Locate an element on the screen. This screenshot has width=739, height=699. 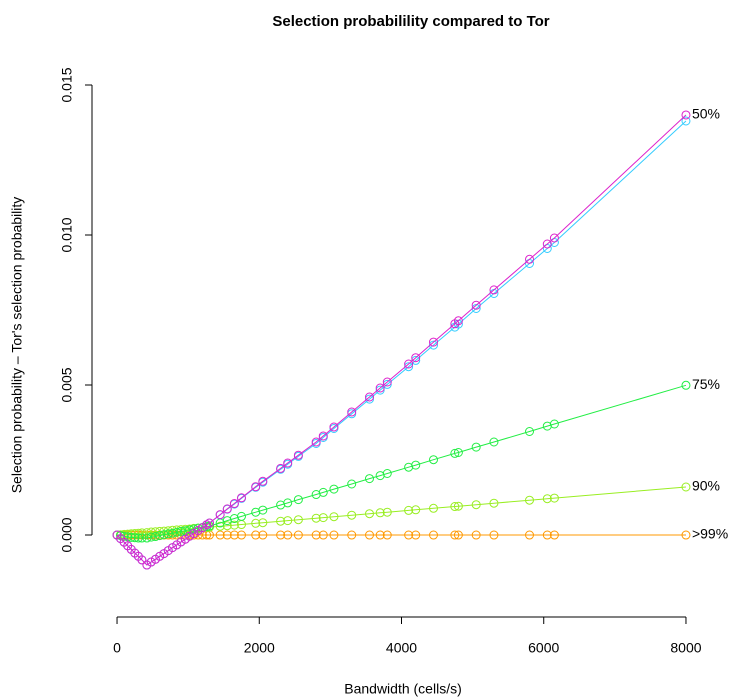
y-tick-label: 0.000 is located at coordinates (67, 534).